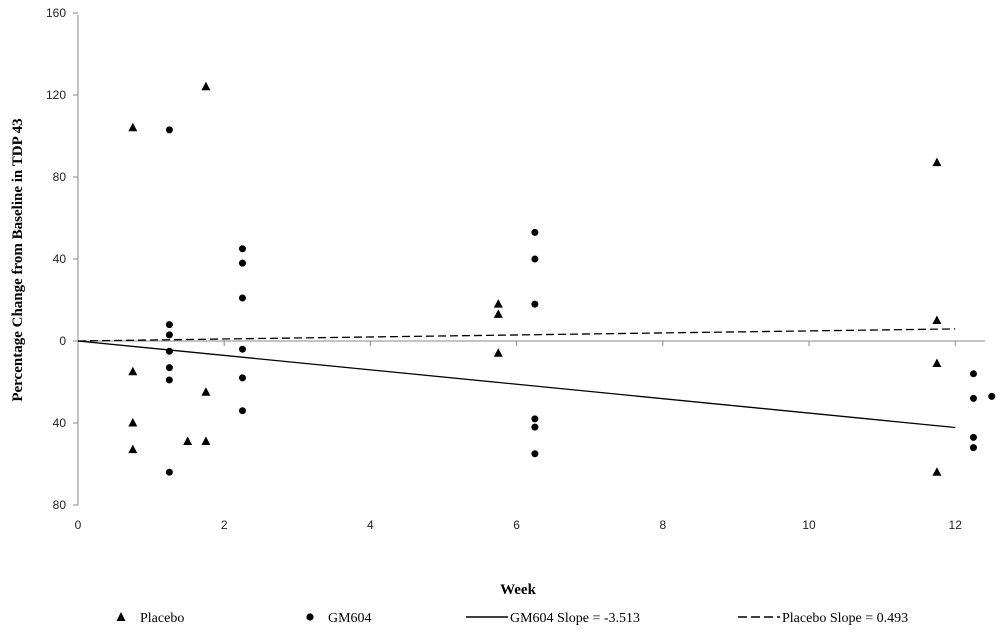  Describe the element at coordinates (662, 525) in the screenshot. I see `x-tick-label: 8` at that location.